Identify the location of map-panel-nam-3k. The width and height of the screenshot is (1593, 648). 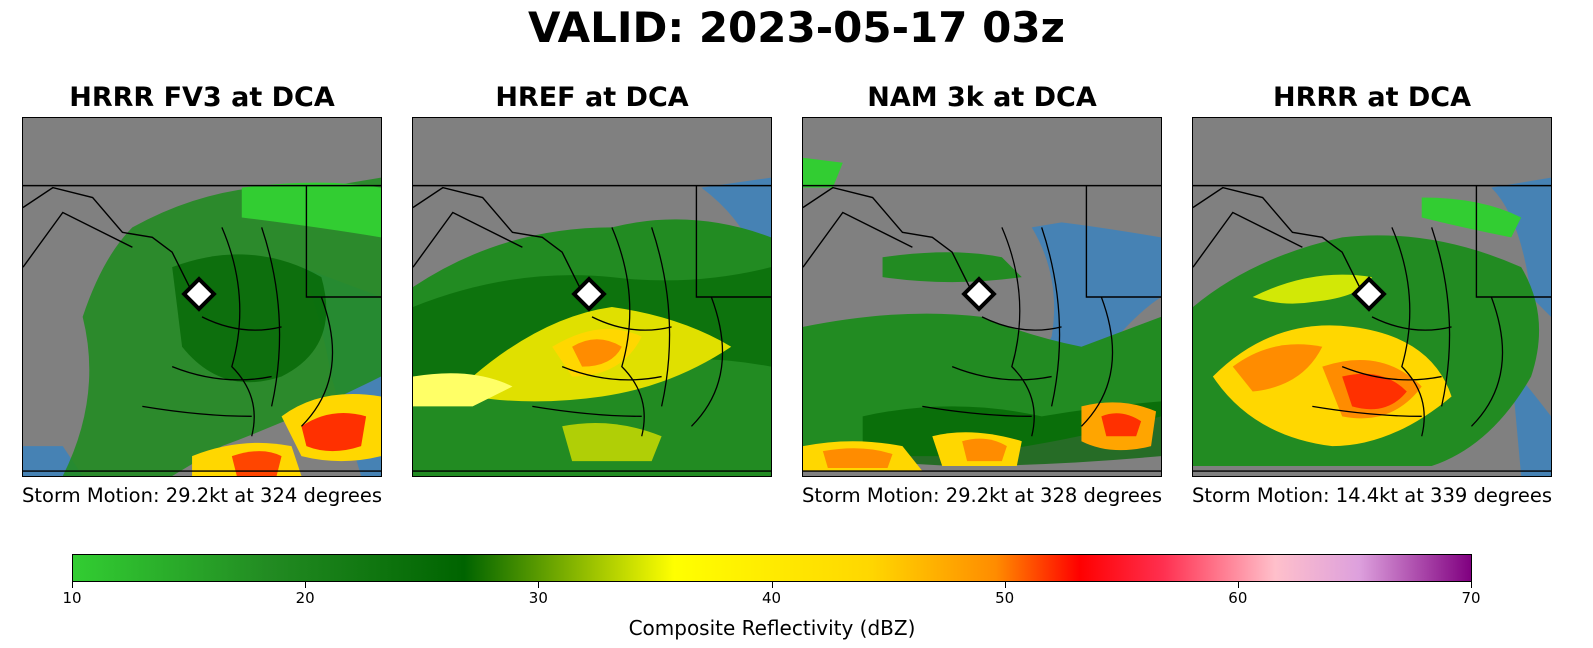
(982, 297).